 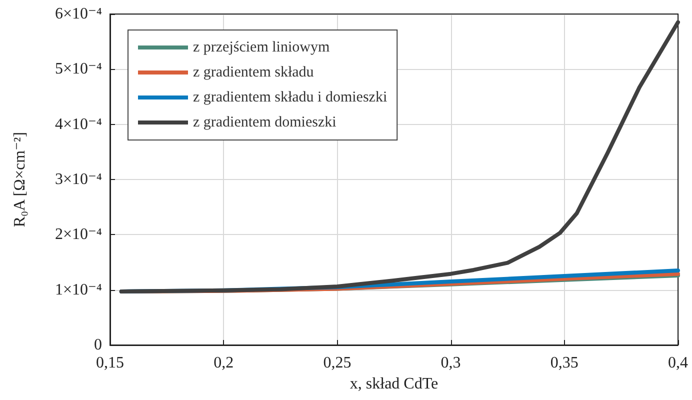 I want to click on x-tick-label: 0,3, so click(x=450, y=363).